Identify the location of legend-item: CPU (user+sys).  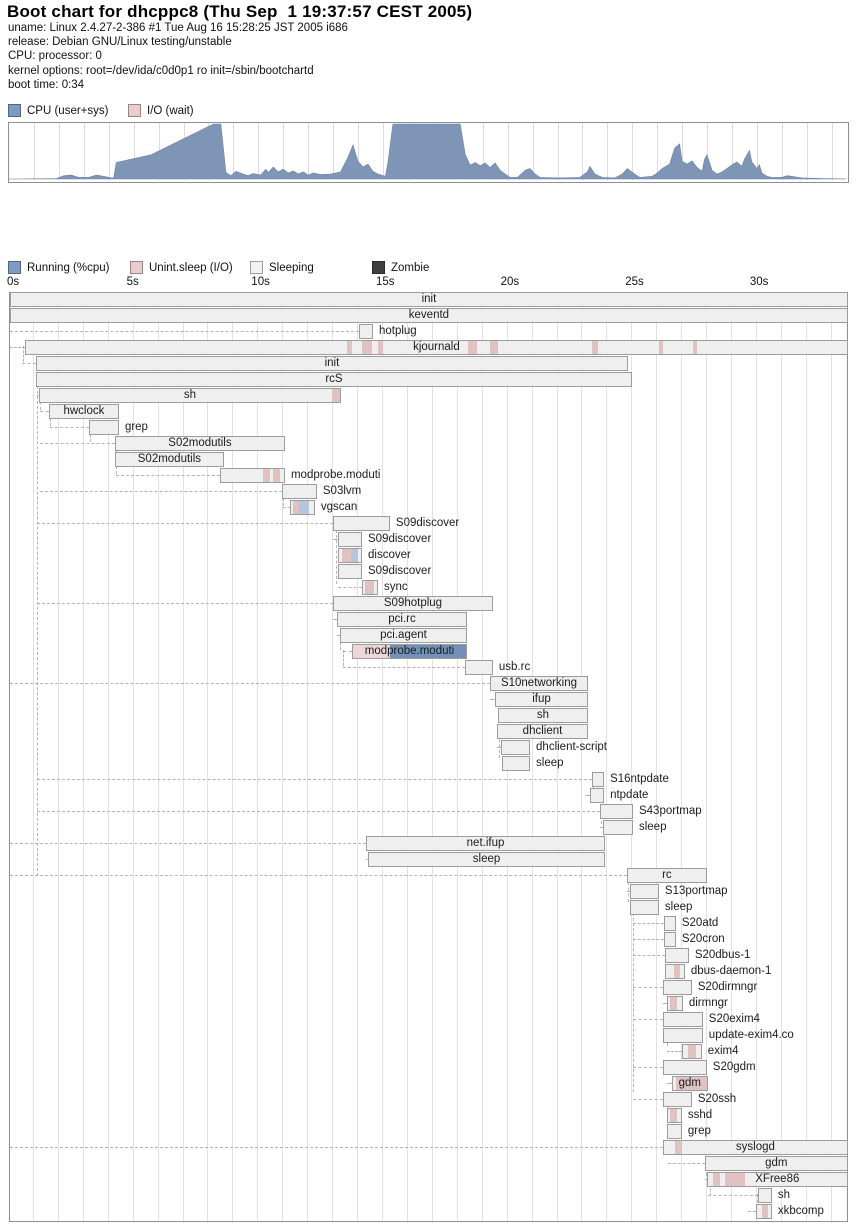
(58, 110).